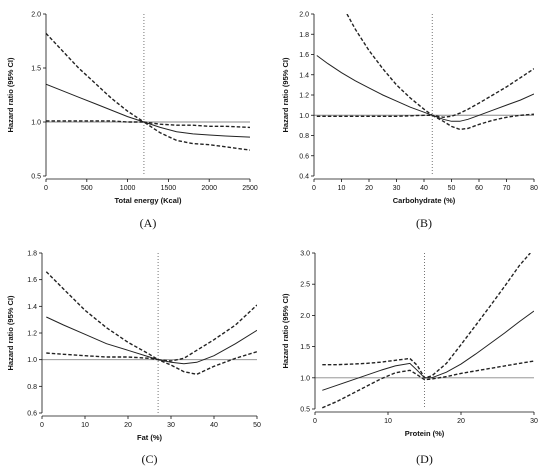 The height and width of the screenshot is (470, 550). Describe the element at coordinates (425, 433) in the screenshot. I see `x-axis-title: Protein (%)` at that location.